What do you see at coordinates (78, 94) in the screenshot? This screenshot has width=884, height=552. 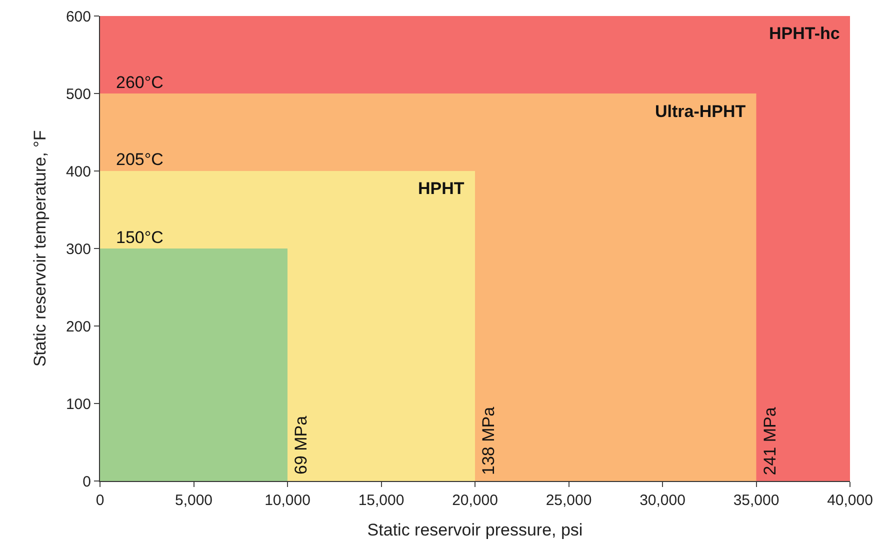 I see `y-tick-label: 500` at bounding box center [78, 94].